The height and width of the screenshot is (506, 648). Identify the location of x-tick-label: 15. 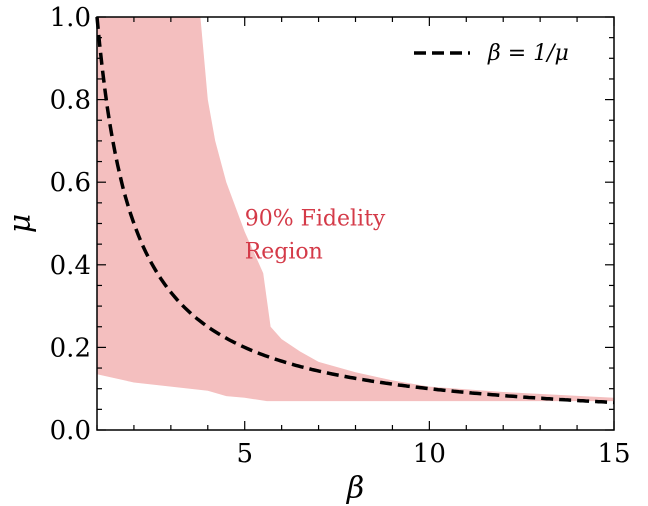
(613, 454).